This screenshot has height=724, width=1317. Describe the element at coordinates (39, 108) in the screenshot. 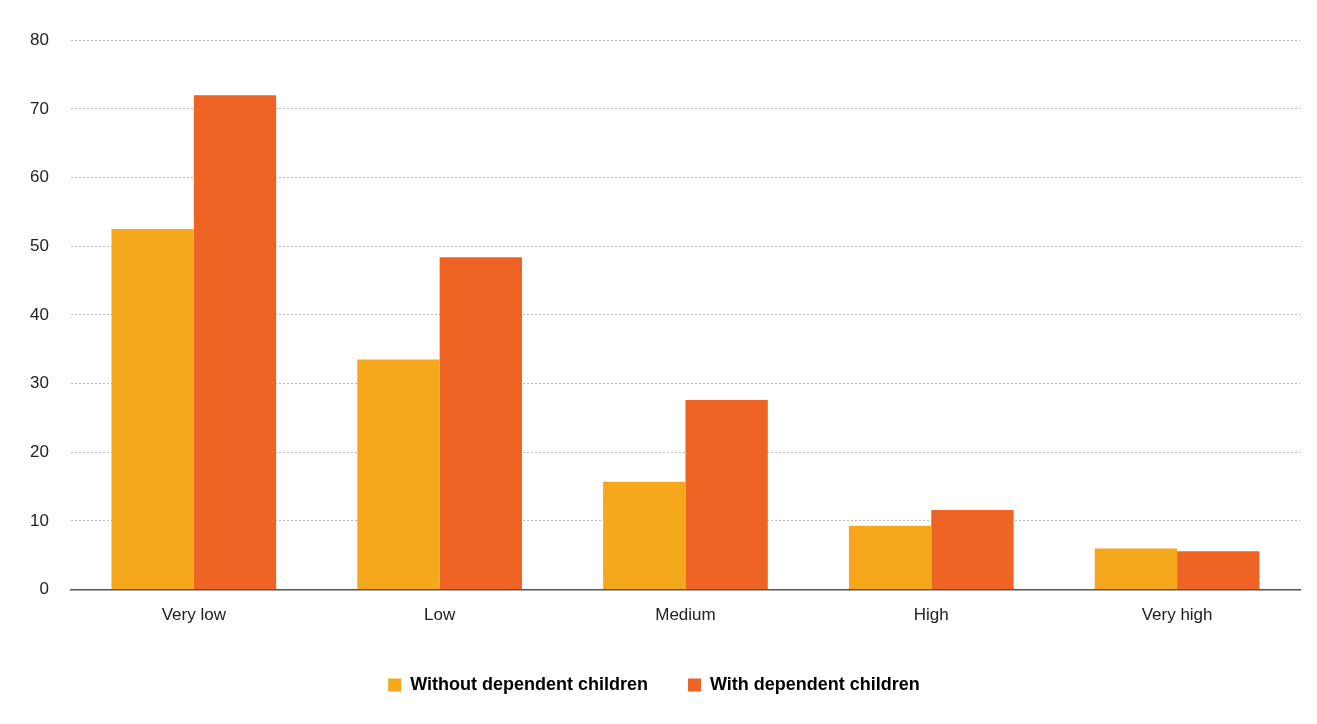

I see `y-tick-label: 70` at that location.